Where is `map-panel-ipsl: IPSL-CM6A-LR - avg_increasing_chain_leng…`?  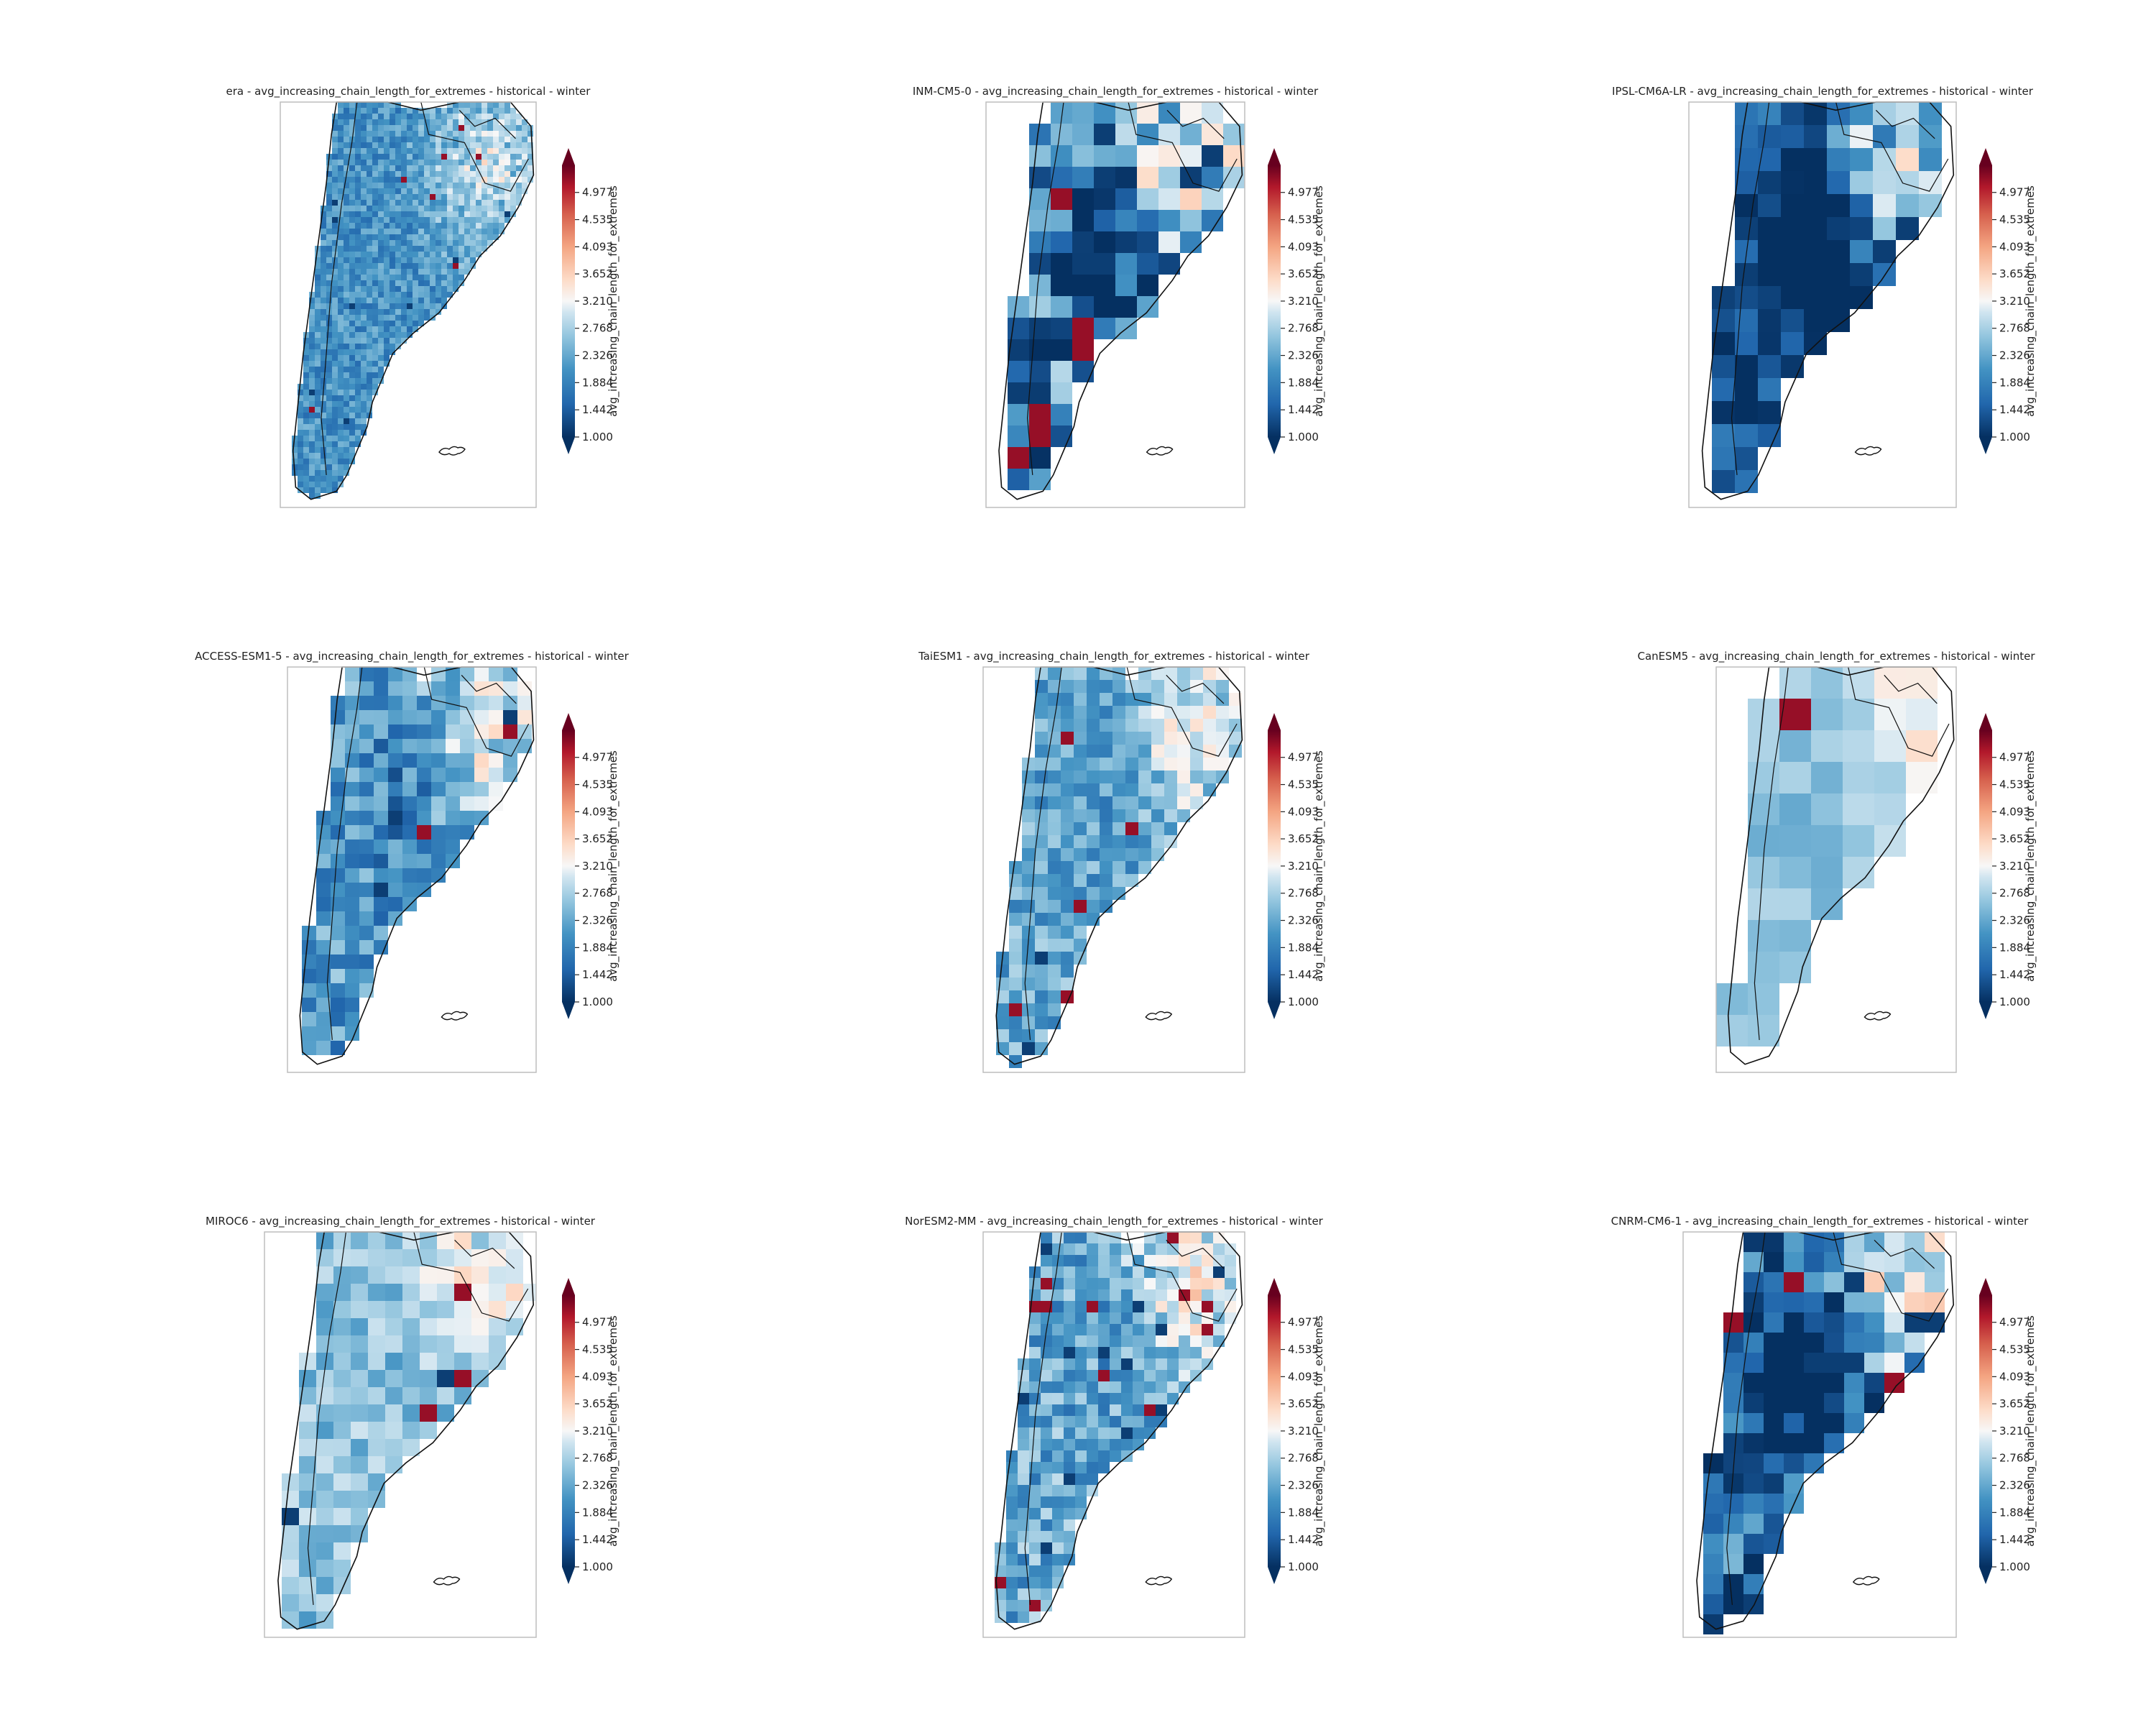
map-panel-ipsl: IPSL-CM6A-LR - avg_increasing_chain_leng… is located at coordinates (1825, 296).